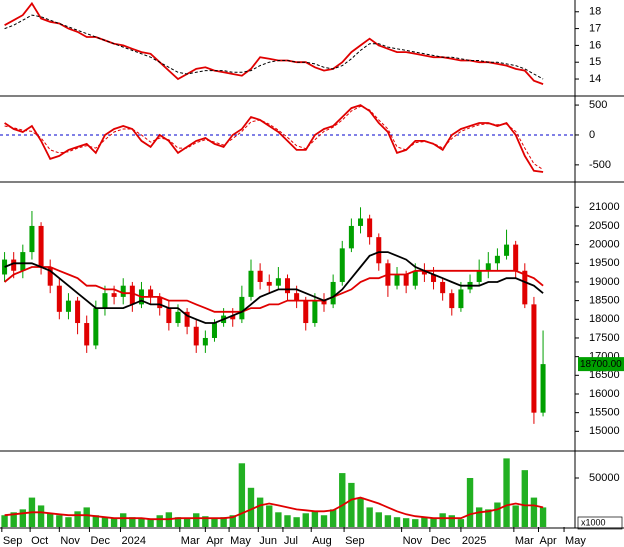 This screenshot has width=624, height=547. Describe the element at coordinates (39, 541) in the screenshot. I see `x-tick-label: Oct` at that location.